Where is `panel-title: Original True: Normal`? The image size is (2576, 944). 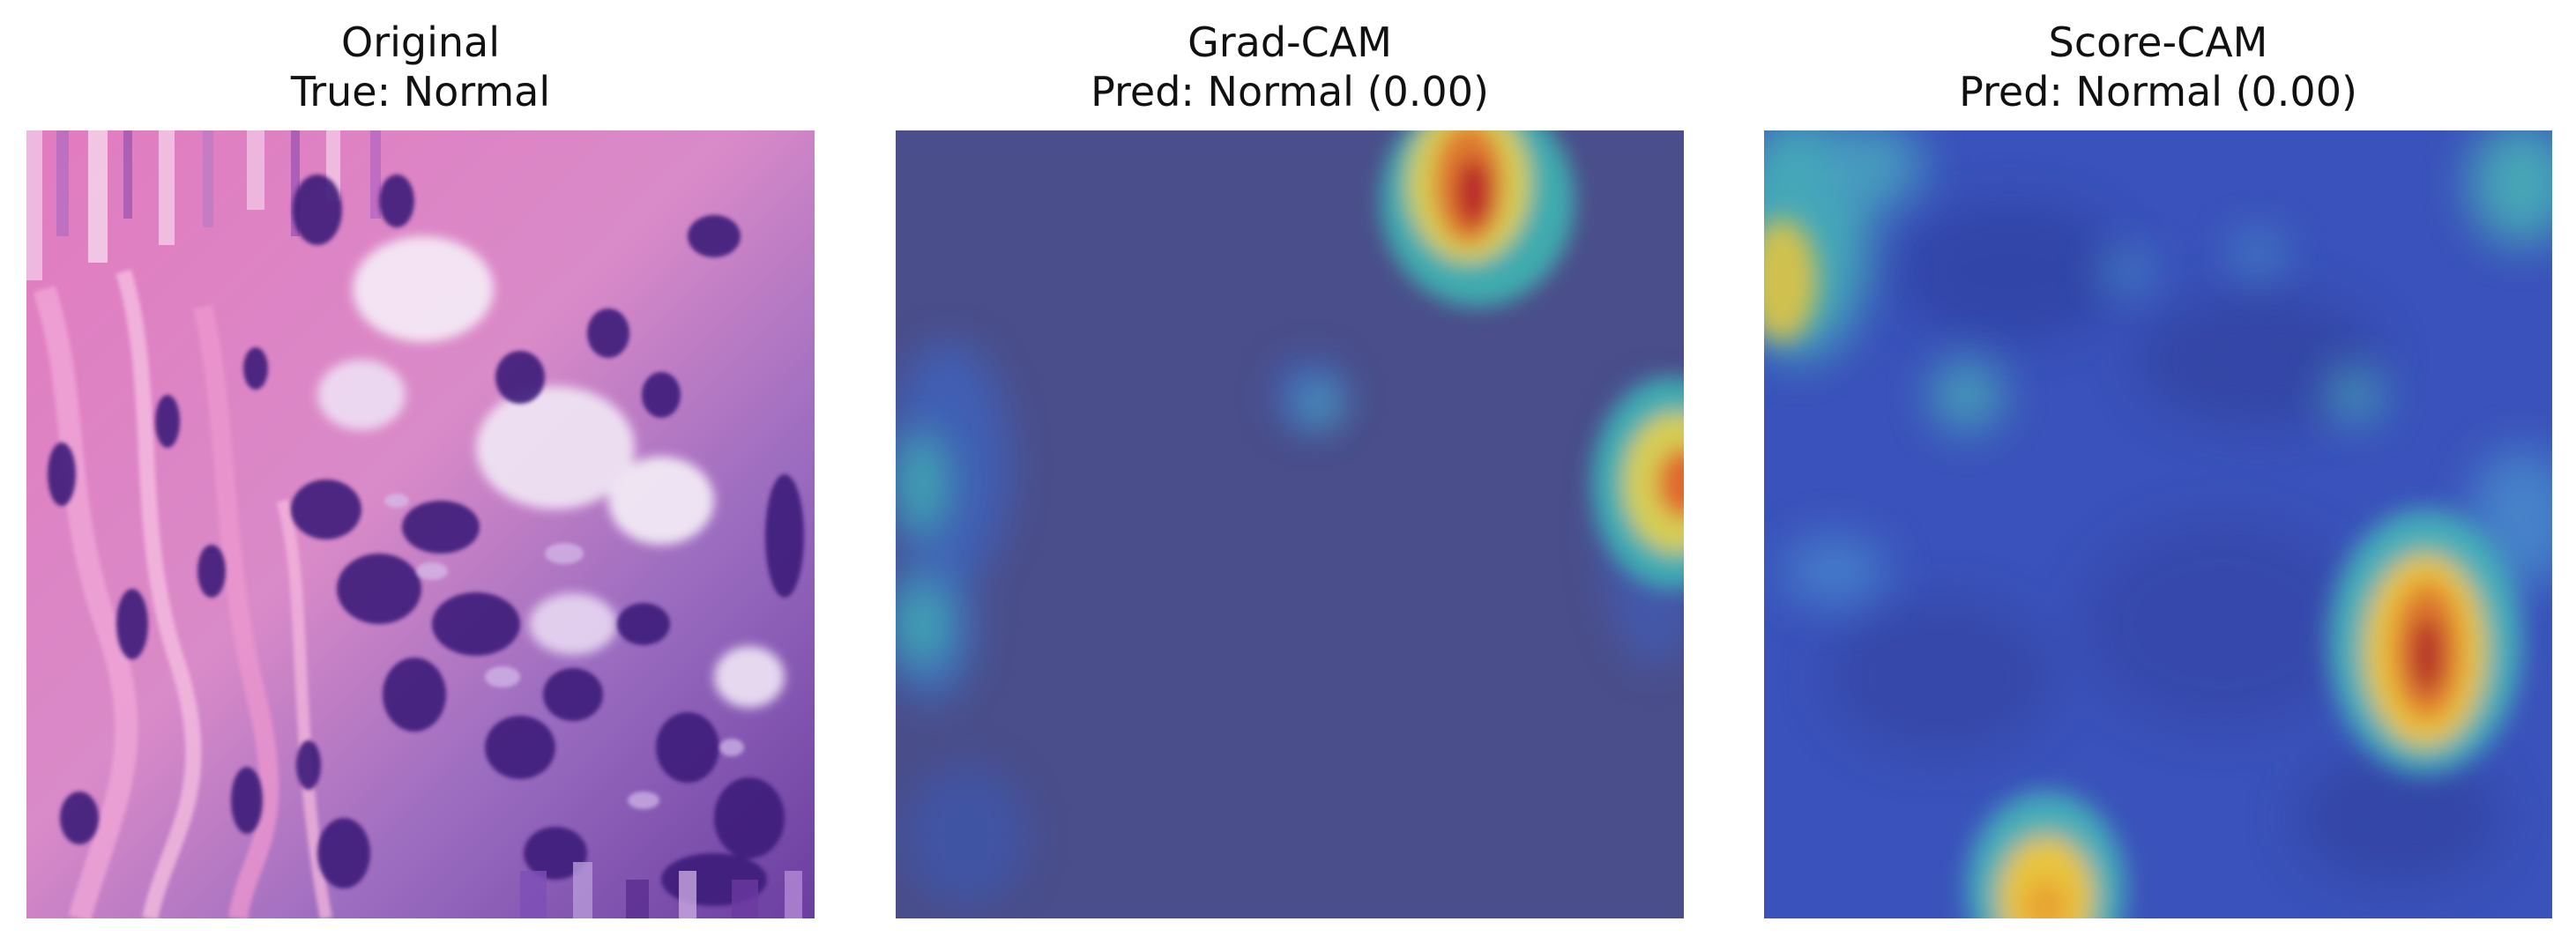 panel-title: Original True: Normal is located at coordinates (433, 67).